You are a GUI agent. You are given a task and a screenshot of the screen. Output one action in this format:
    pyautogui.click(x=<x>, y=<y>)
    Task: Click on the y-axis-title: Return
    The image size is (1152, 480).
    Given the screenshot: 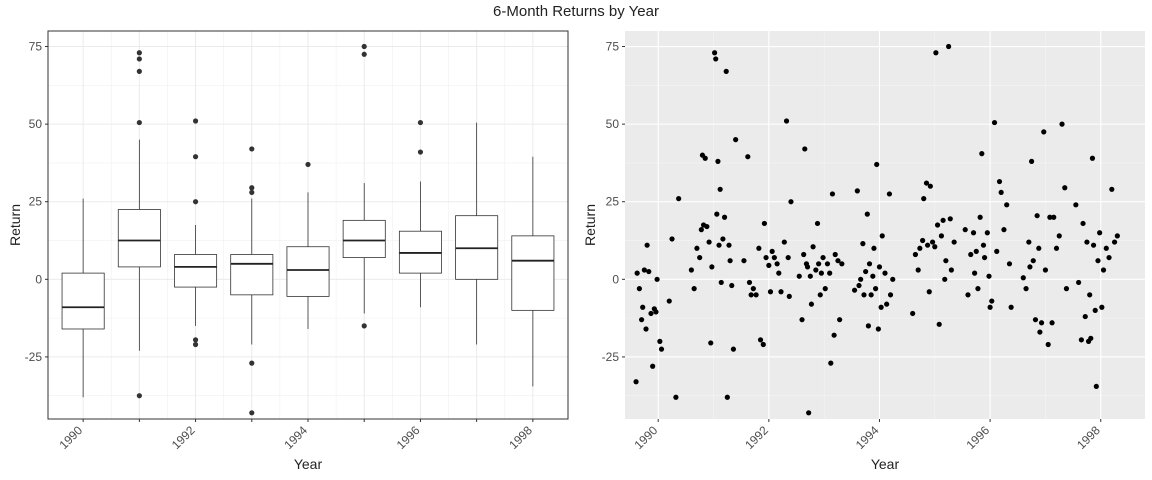 What is the action you would take?
    pyautogui.click(x=590, y=225)
    